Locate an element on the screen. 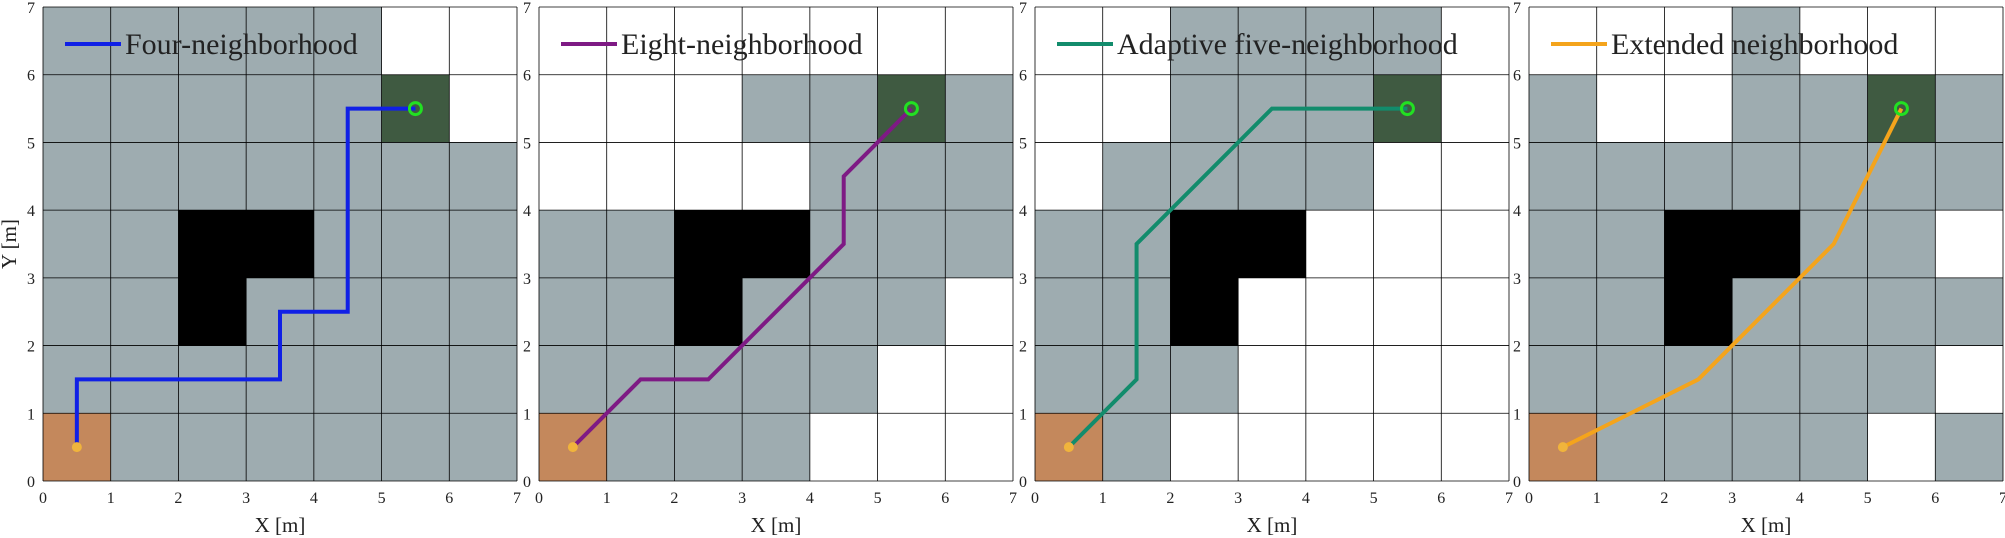 The height and width of the screenshot is (538, 2005). x-tick-label: 6 is located at coordinates (449, 498).